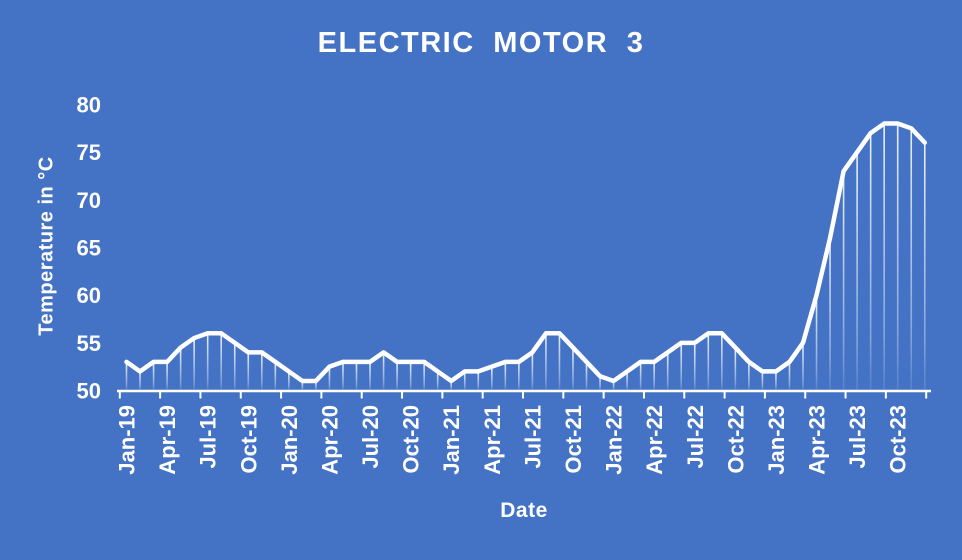  What do you see at coordinates (735, 439) in the screenshot?
I see `x-tick-label: Oct-22` at bounding box center [735, 439].